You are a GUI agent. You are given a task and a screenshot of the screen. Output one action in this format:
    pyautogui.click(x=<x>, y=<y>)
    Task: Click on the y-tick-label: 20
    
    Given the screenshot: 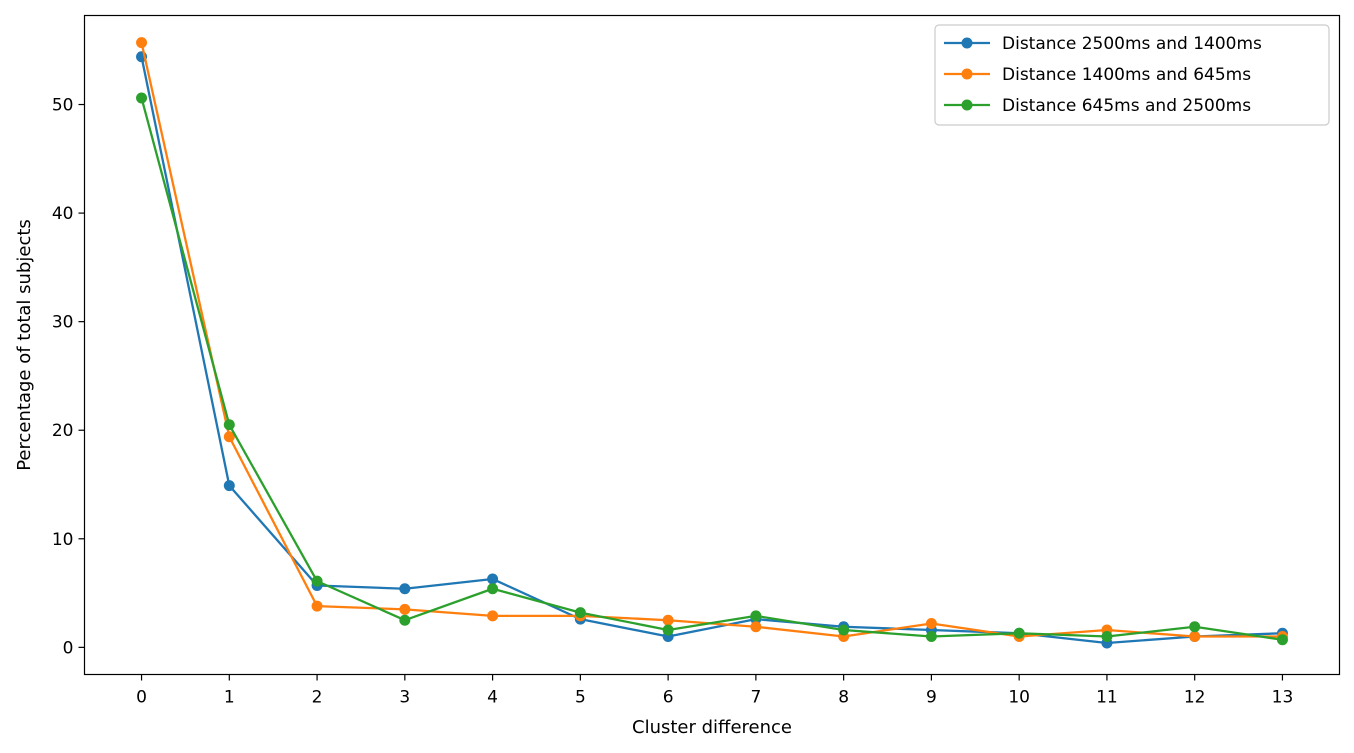 What is the action you would take?
    pyautogui.click(x=63, y=431)
    